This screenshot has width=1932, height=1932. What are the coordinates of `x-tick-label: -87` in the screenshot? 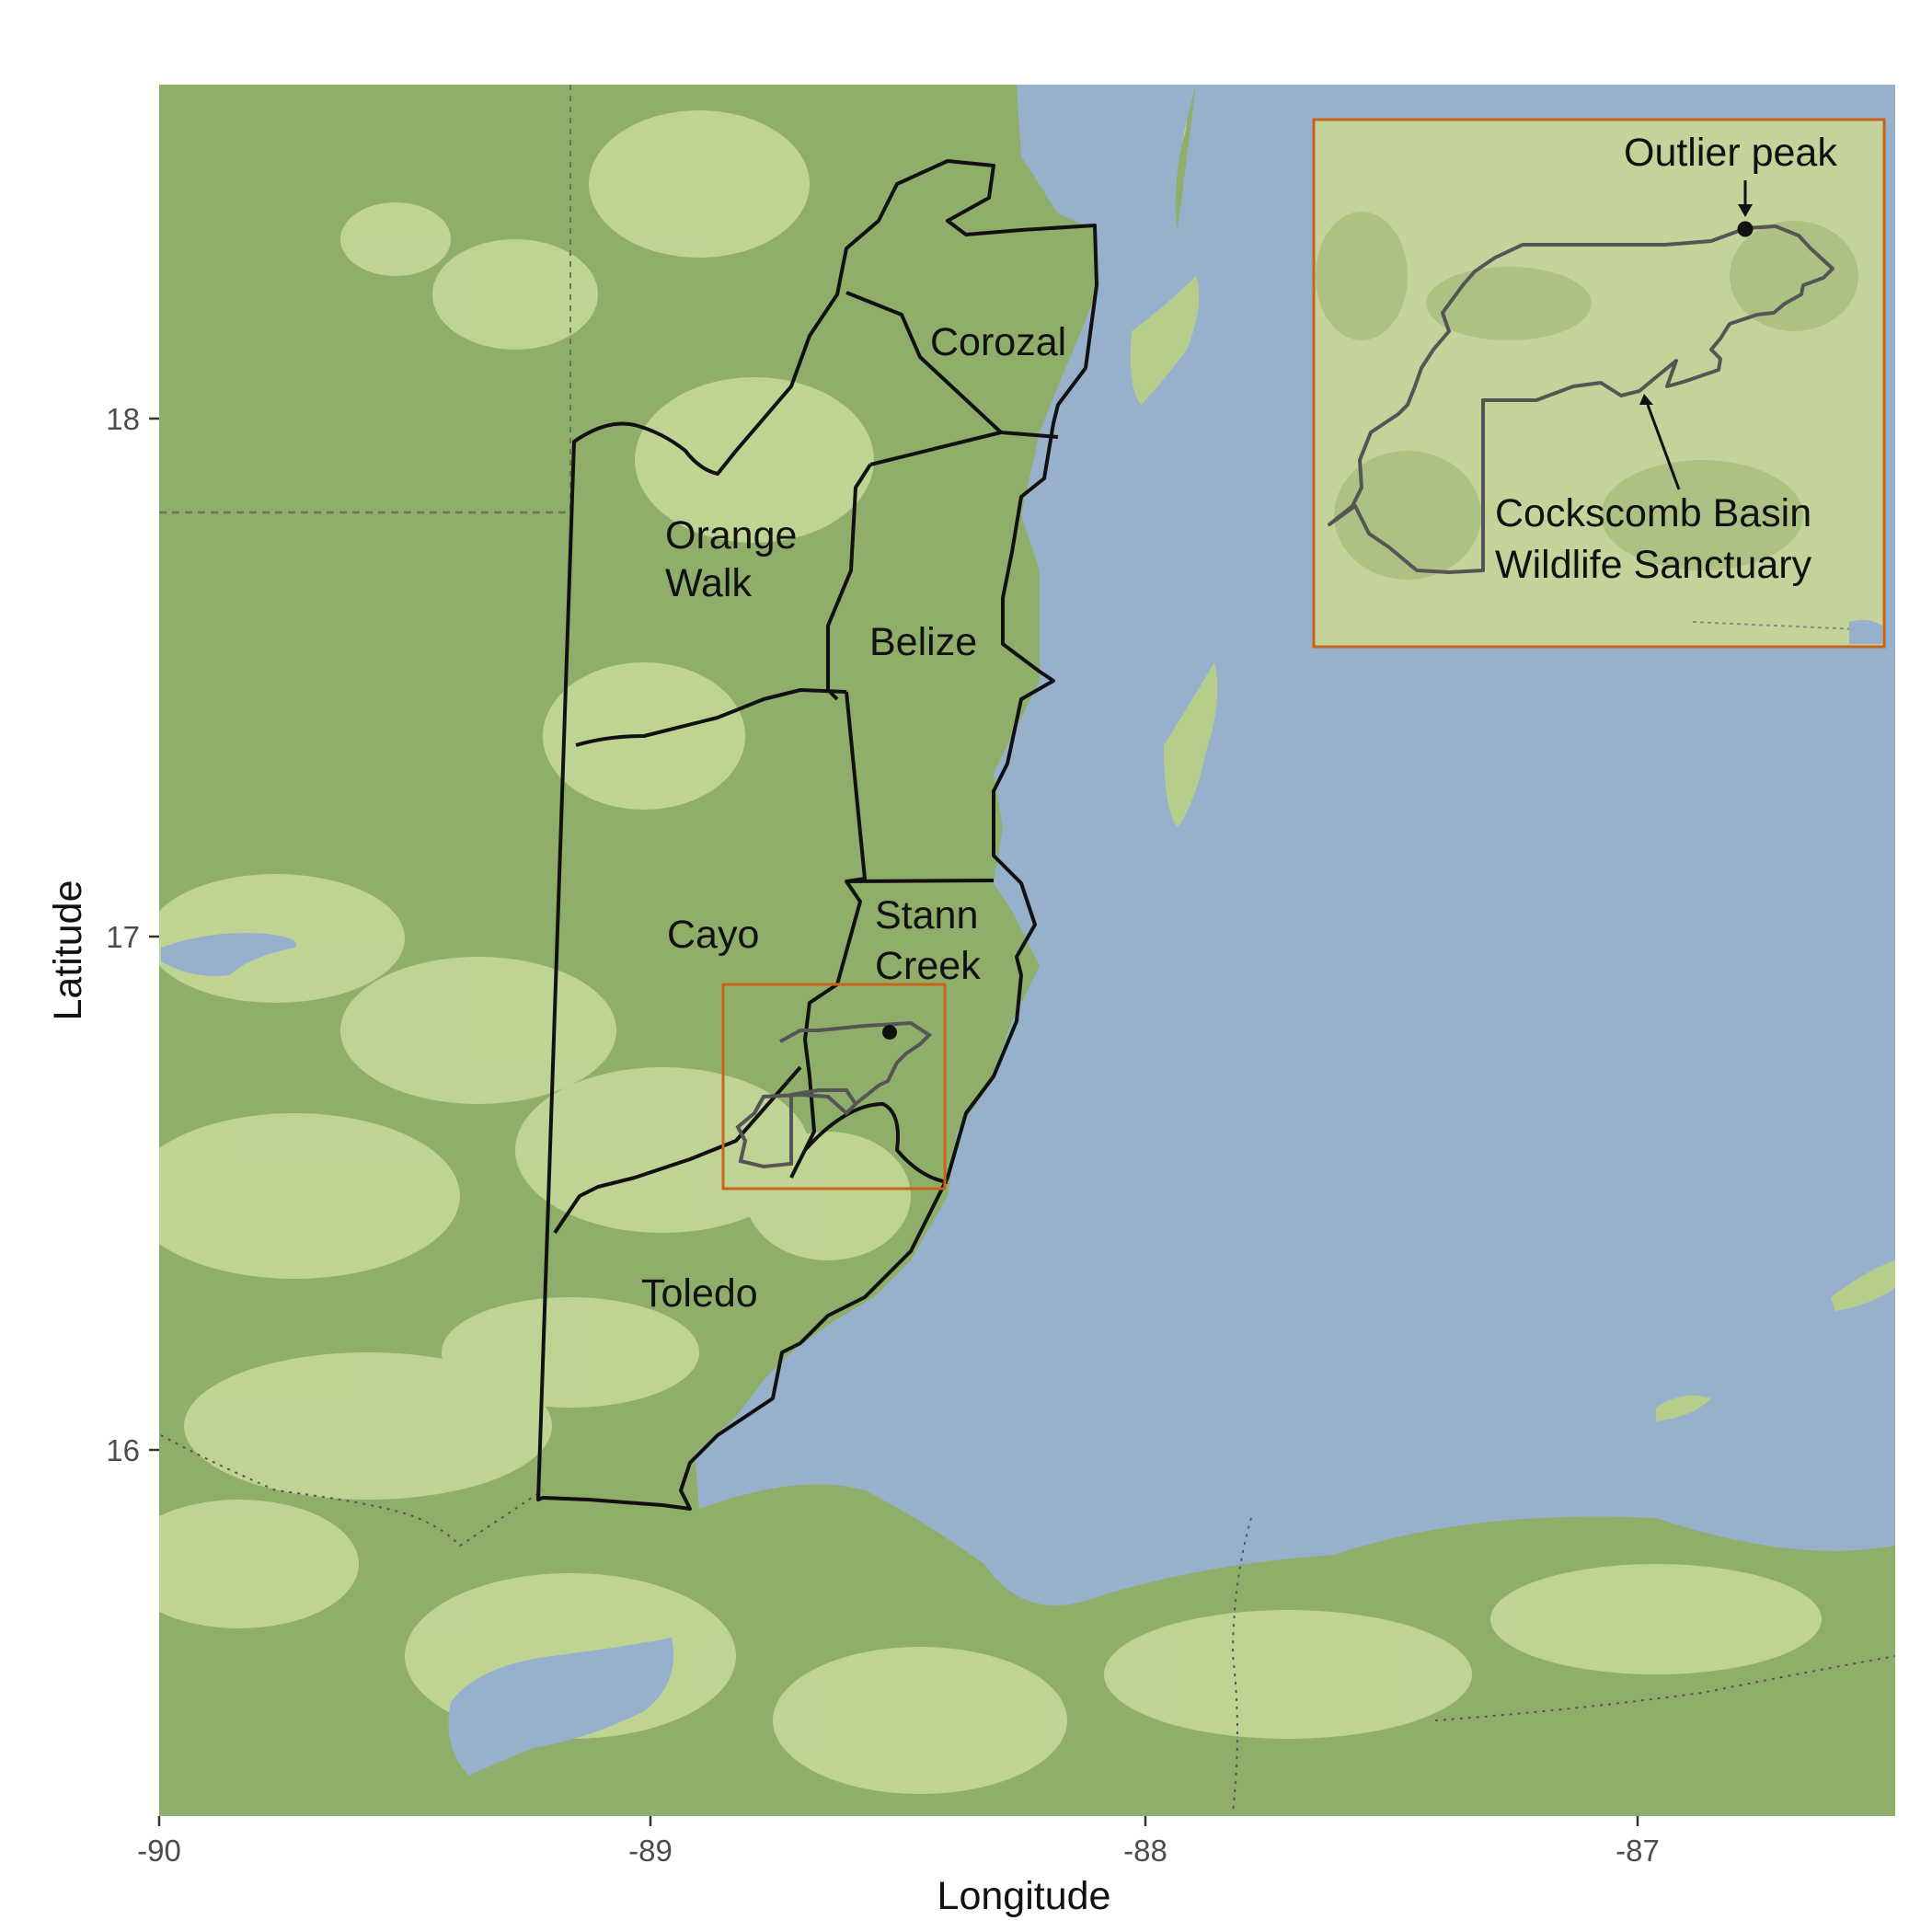 It's located at (1638, 1851).